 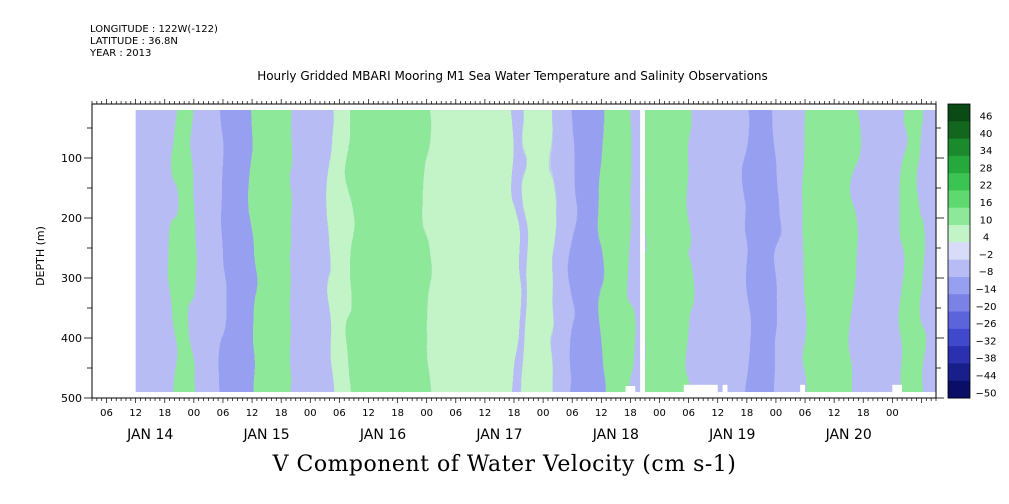 What do you see at coordinates (986, 151) in the screenshot?
I see `colorbar-label: 34` at bounding box center [986, 151].